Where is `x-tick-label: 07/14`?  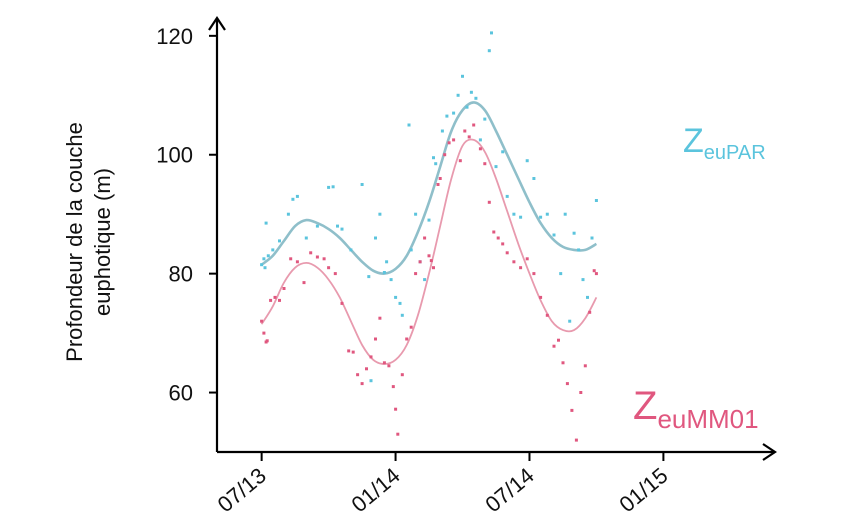
x-tick-label: 07/14 is located at coordinates (509, 490).